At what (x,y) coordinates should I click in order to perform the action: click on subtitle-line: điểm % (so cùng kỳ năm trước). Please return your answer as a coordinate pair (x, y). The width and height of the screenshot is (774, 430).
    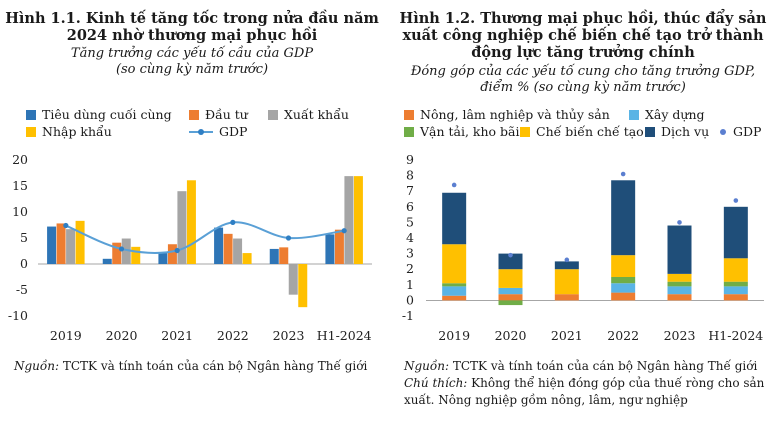
    Looking at the image, I should click on (583, 87).